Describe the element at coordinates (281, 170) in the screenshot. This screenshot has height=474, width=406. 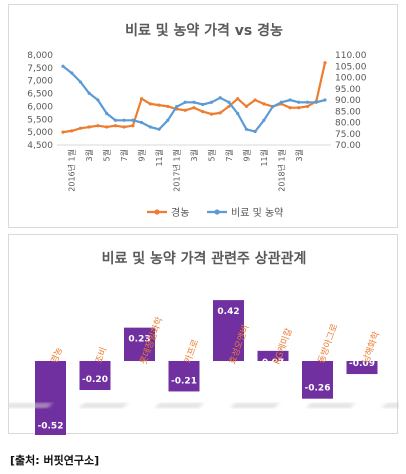
I see `x-tick-label: 2018년 1월` at that location.